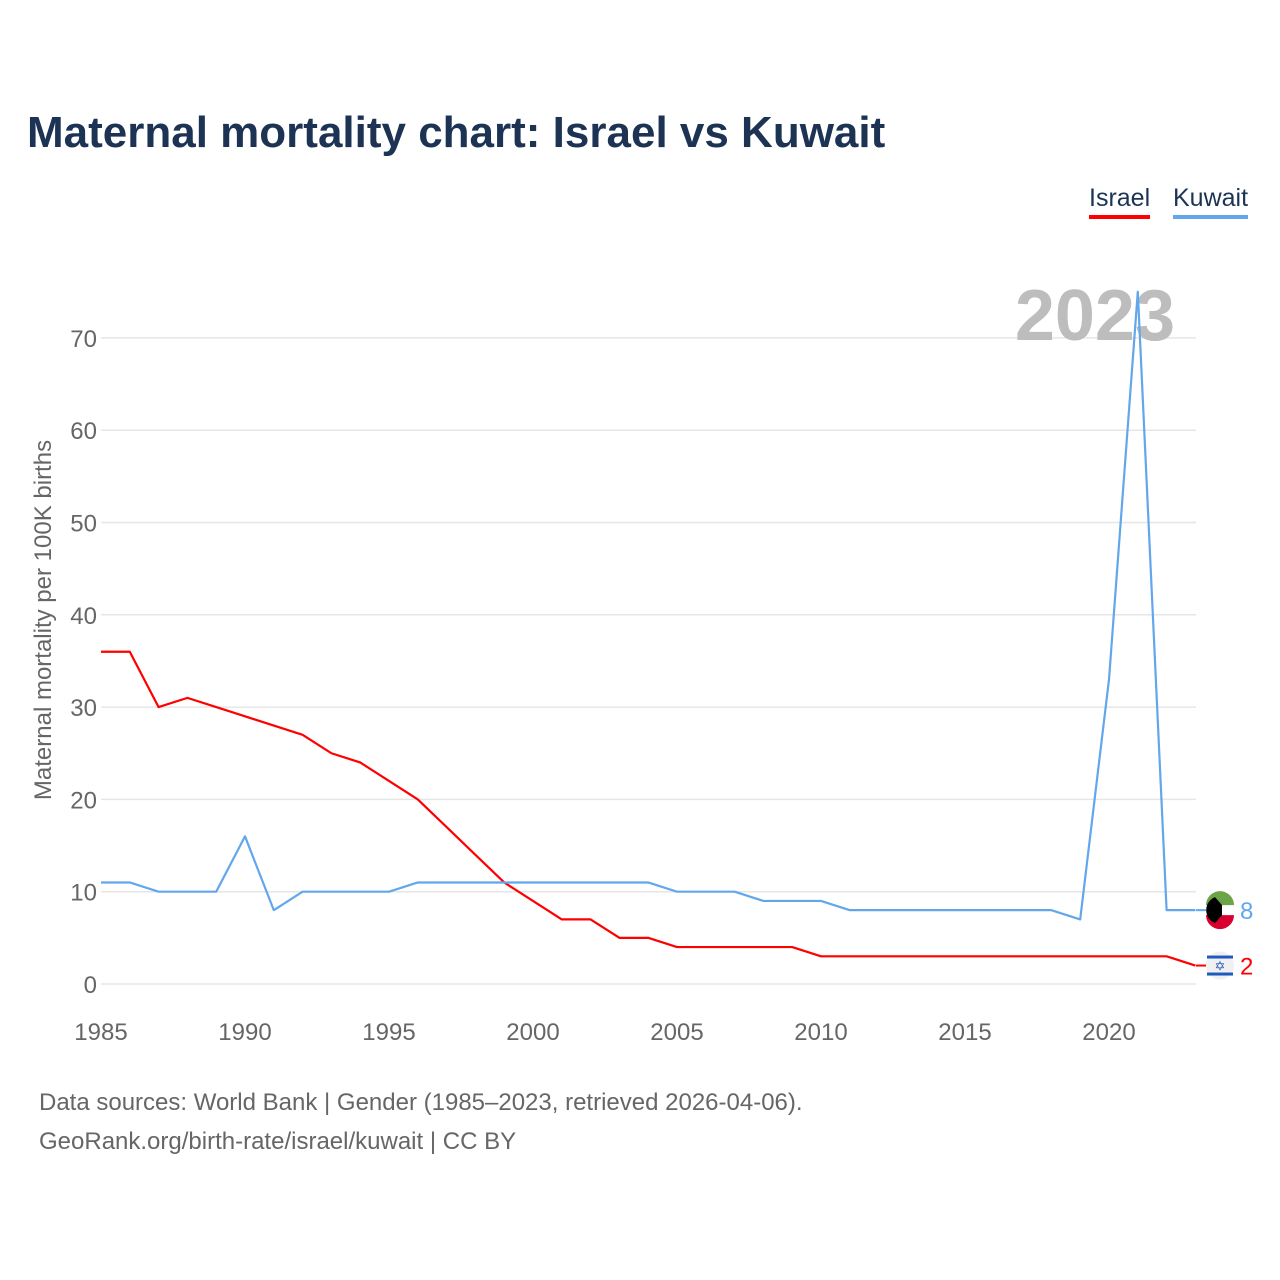 The width and height of the screenshot is (1280, 1280). What do you see at coordinates (83, 708) in the screenshot?
I see `y-tick-label: 30` at bounding box center [83, 708].